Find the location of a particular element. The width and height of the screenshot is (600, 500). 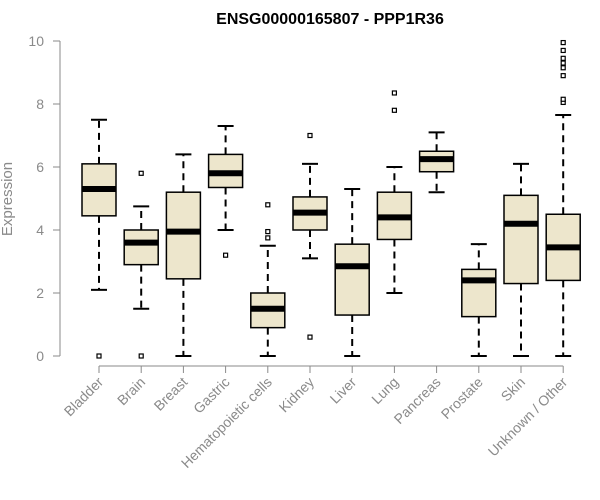

y-tick-label: 10 is located at coordinates (36, 41).